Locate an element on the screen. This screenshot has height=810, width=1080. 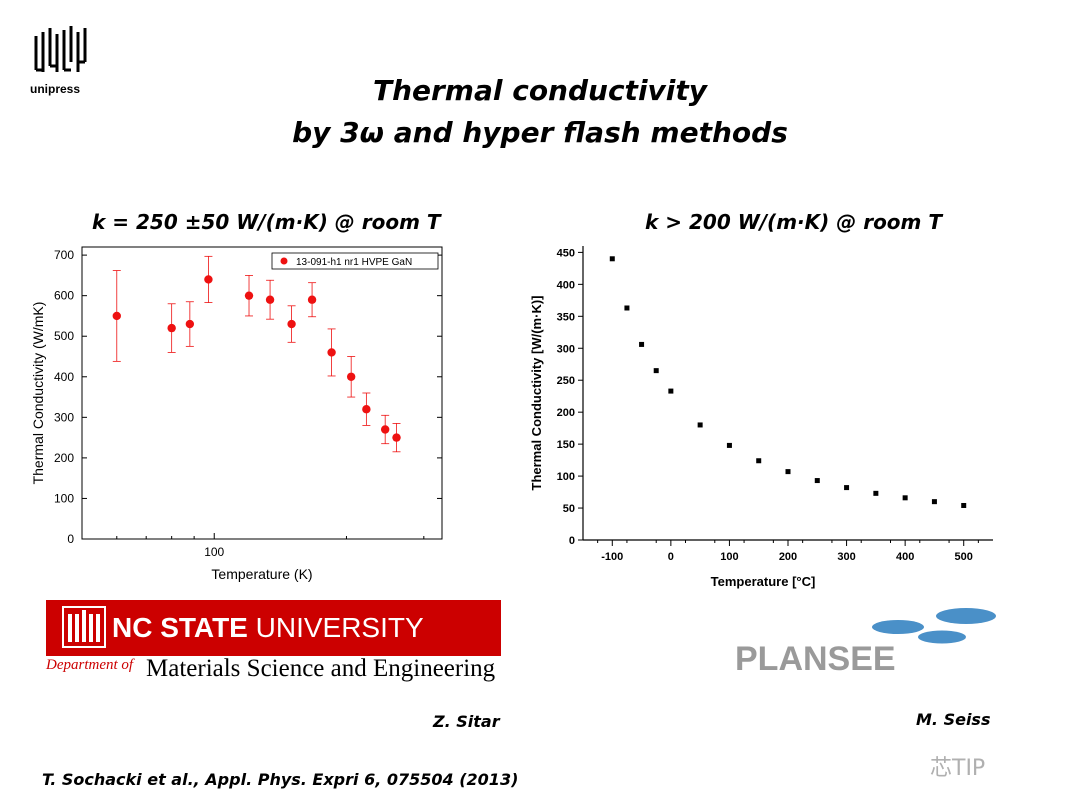
right-y-tick-label: 300 is located at coordinates (566, 349).